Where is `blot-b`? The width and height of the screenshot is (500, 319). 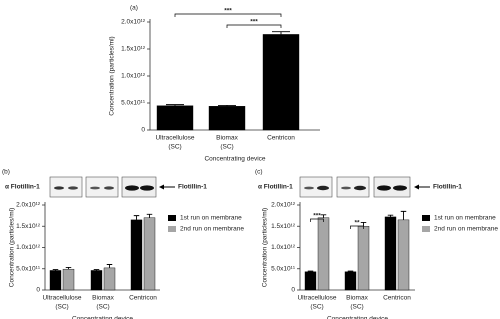 blot-b is located at coordinates (112, 187).